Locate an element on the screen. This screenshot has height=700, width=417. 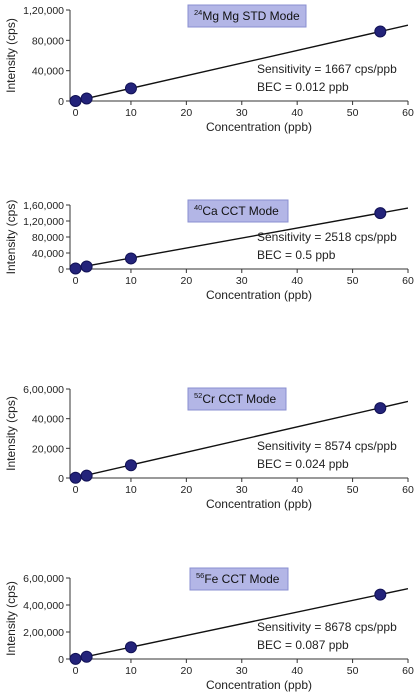
sensitivity-annotation: Sensitivity = 8678 cps/ppb is located at coordinates (327, 627).